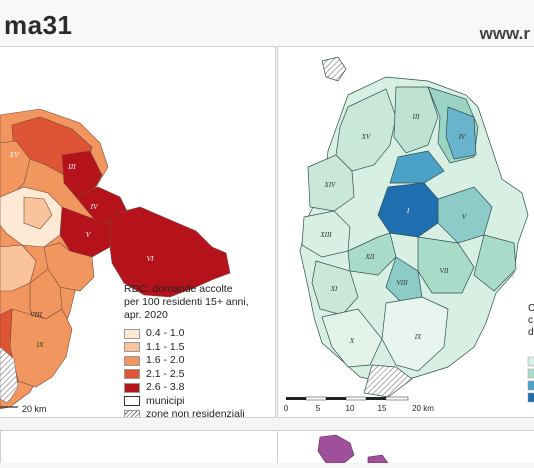 The width and height of the screenshot is (534, 468). I want to click on scale-bar, so click(347, 398).